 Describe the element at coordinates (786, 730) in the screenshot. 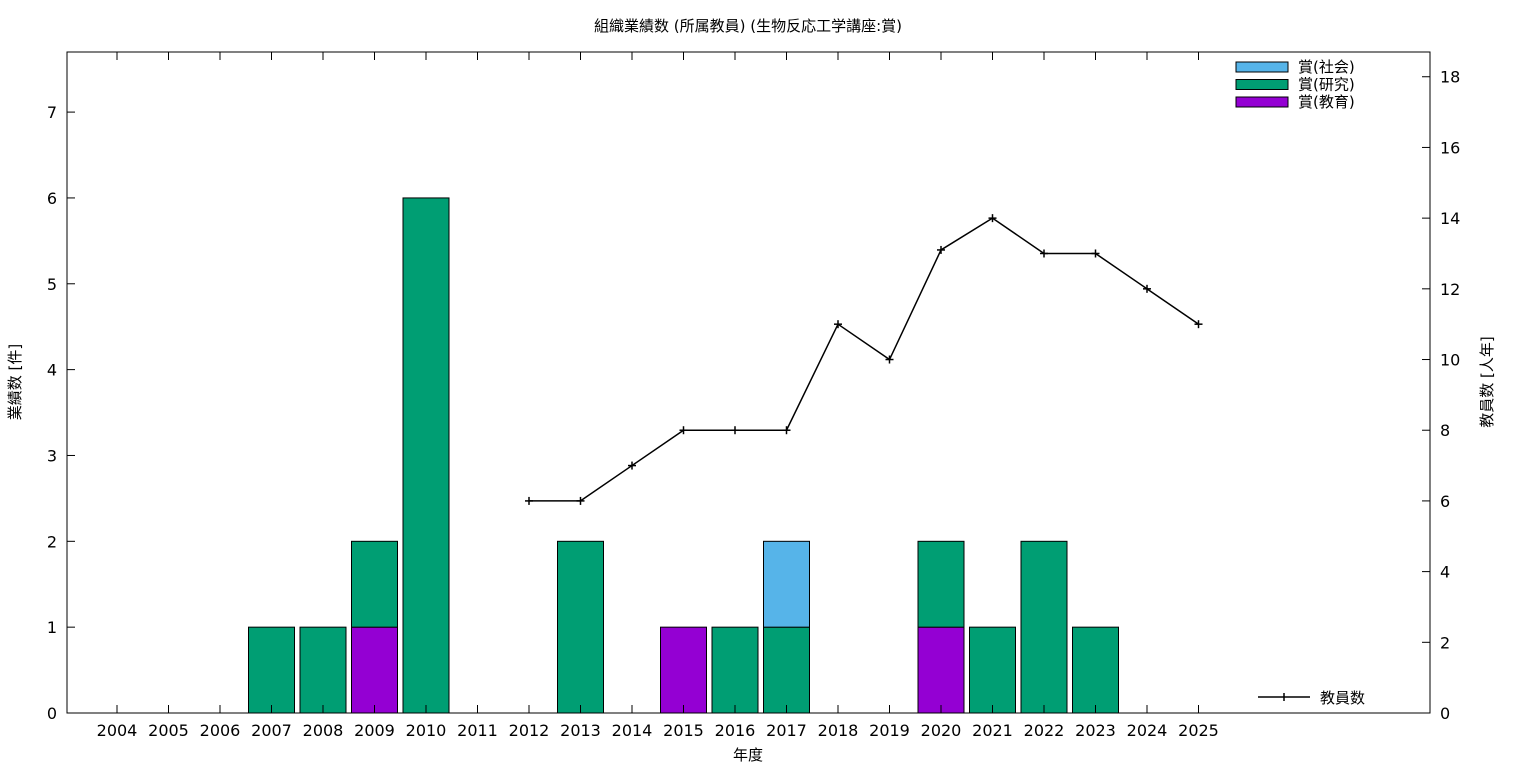

I see `x-tick-label: 2017` at that location.